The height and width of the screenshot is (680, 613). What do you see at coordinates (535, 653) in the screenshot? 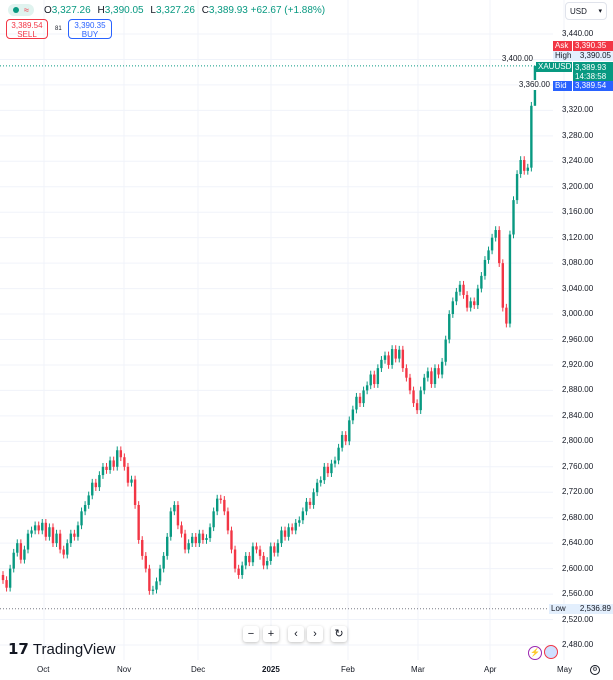
I see `lightning-icon: ⚡` at bounding box center [535, 653].